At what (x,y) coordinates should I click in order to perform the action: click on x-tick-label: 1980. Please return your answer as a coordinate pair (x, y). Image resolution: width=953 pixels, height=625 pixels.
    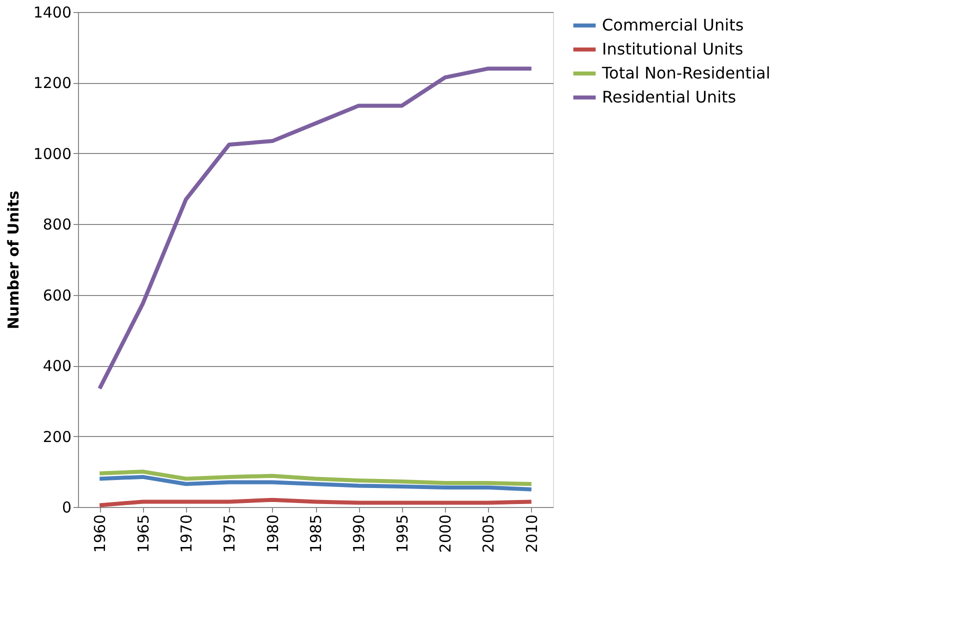
    Looking at the image, I should click on (273, 533).